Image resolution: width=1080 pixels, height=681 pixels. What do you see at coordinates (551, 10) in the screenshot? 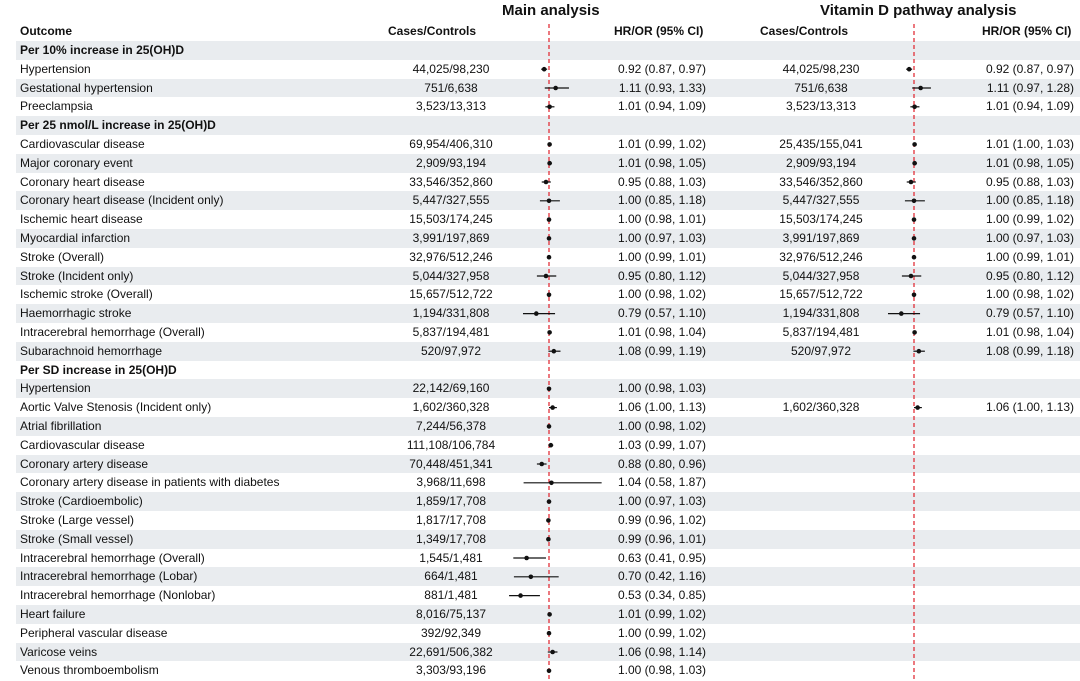
I see `main-analysis-title: Main analysis` at bounding box center [551, 10].